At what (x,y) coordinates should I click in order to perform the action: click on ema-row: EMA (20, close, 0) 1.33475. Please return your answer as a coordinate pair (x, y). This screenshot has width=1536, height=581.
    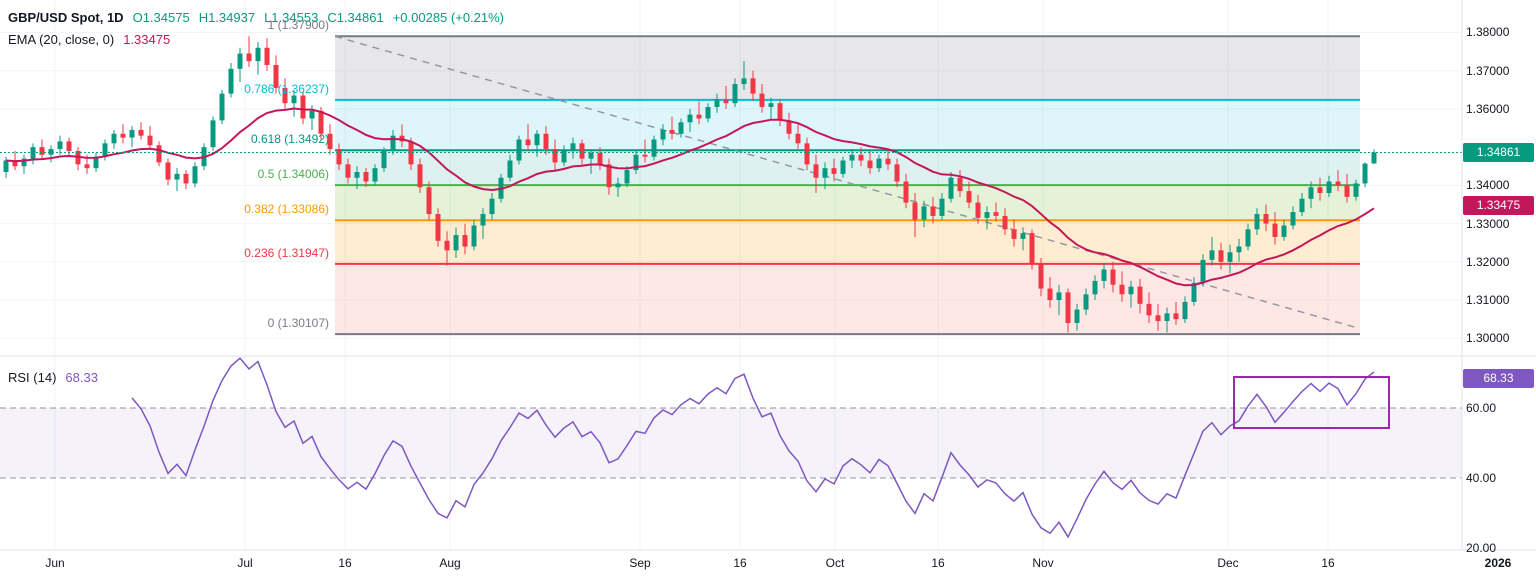
    Looking at the image, I should click on (256, 39).